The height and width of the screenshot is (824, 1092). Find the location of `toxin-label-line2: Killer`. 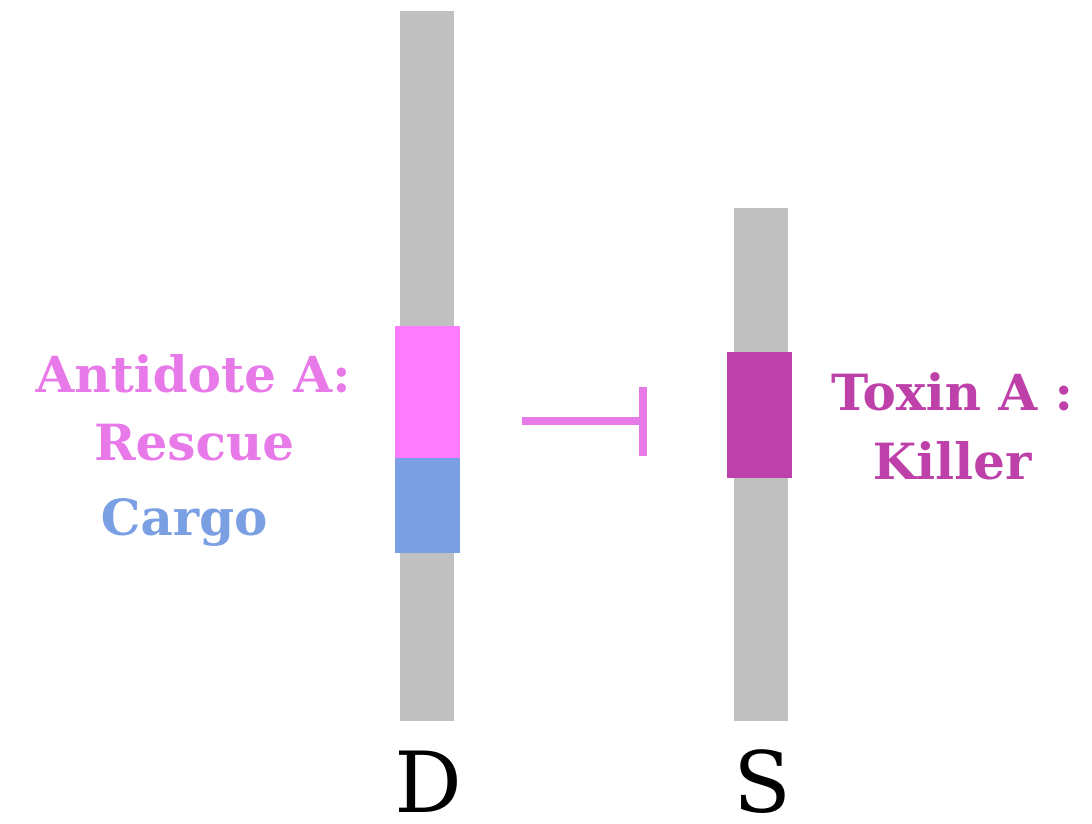

toxin-label-line2: Killer is located at coordinates (952, 461).